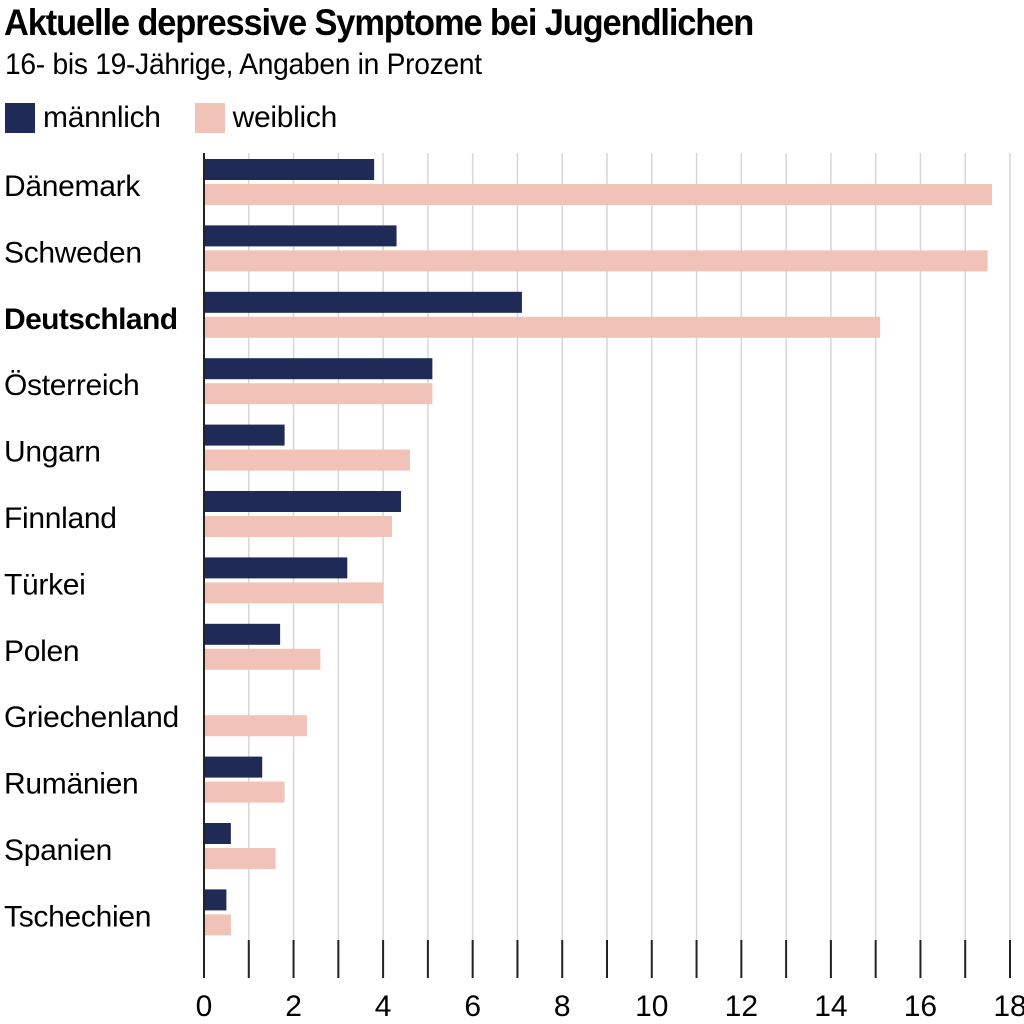  What do you see at coordinates (72, 186) in the screenshot?
I see `category-label: Dänemark` at bounding box center [72, 186].